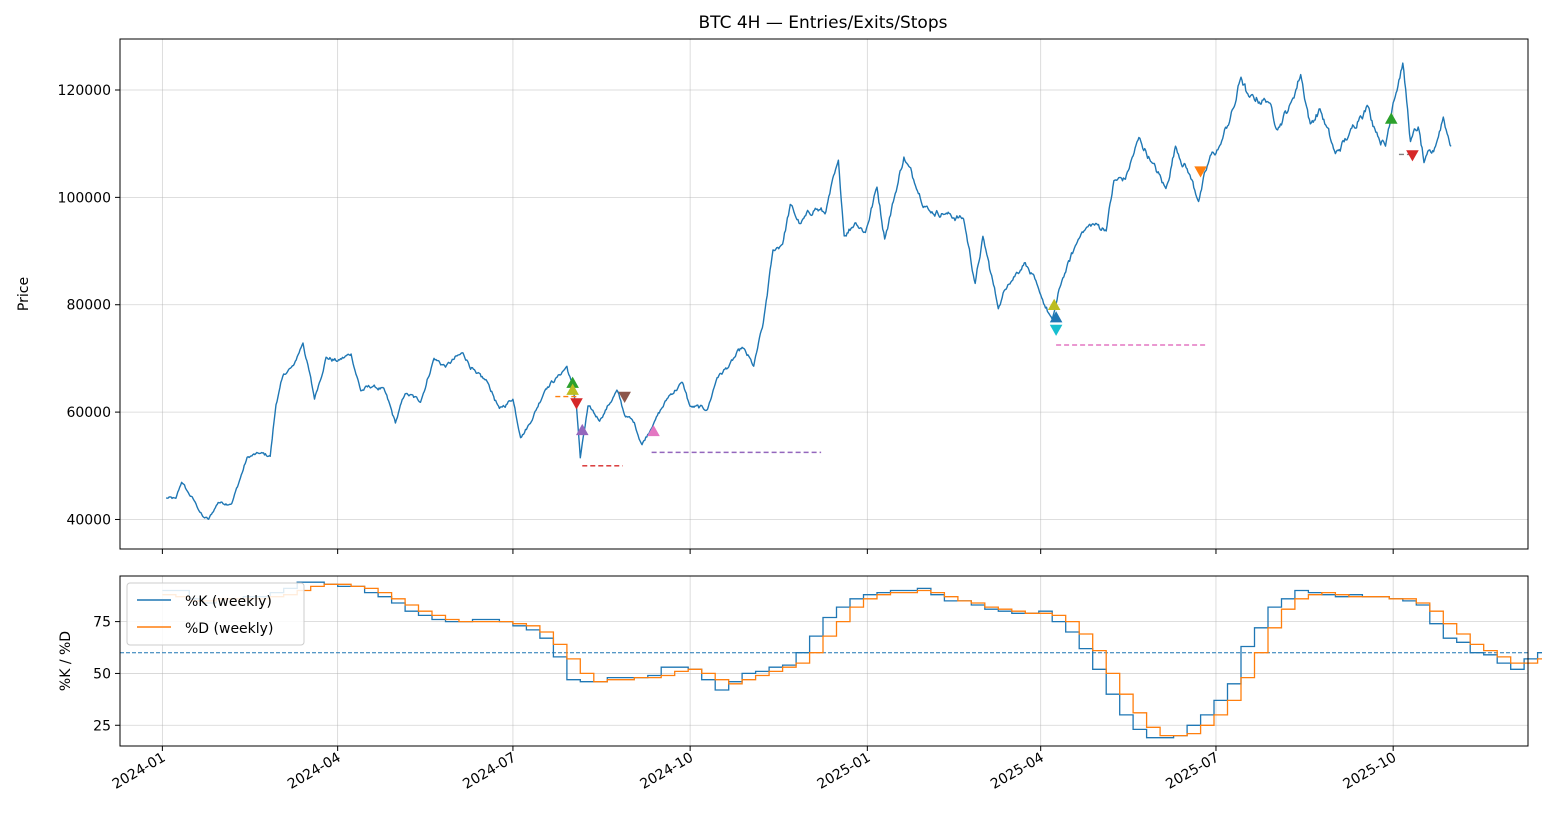  What do you see at coordinates (823, 23) in the screenshot?
I see `price-chart-title: BTC 4H — Entries/Exits/Stops` at bounding box center [823, 23].